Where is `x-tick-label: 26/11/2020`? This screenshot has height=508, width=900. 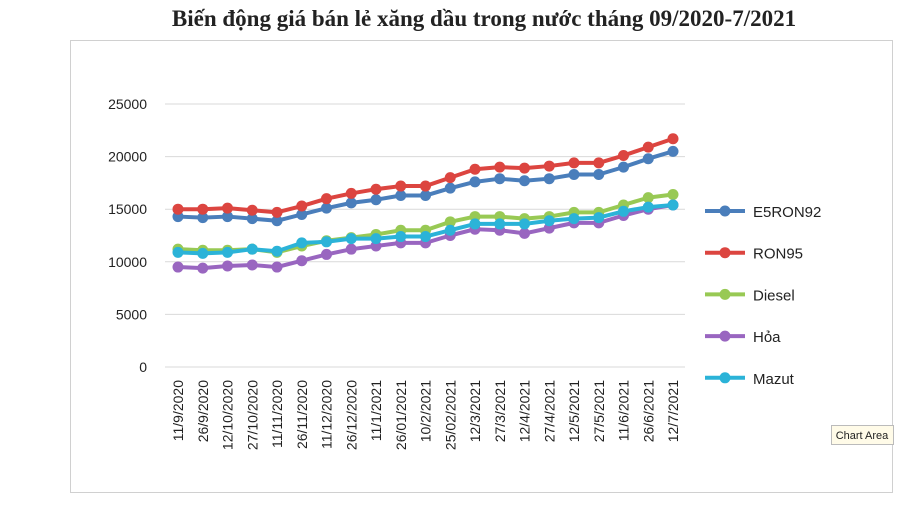 x-tick-label: 26/11/2020 is located at coordinates (302, 414).